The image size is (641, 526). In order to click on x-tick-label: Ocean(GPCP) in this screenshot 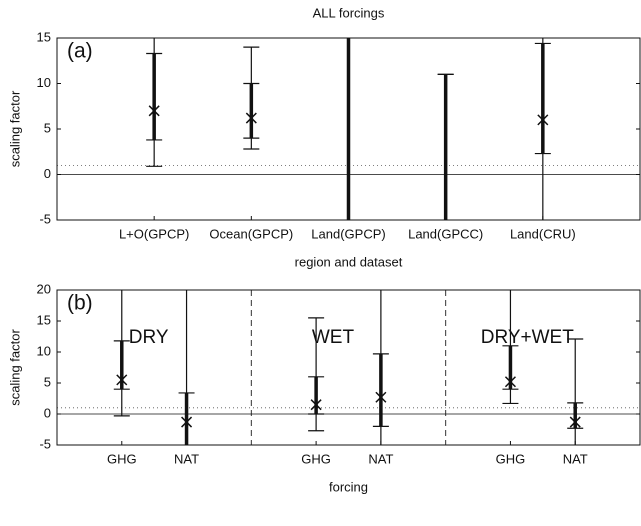, I will do `click(251, 233)`.